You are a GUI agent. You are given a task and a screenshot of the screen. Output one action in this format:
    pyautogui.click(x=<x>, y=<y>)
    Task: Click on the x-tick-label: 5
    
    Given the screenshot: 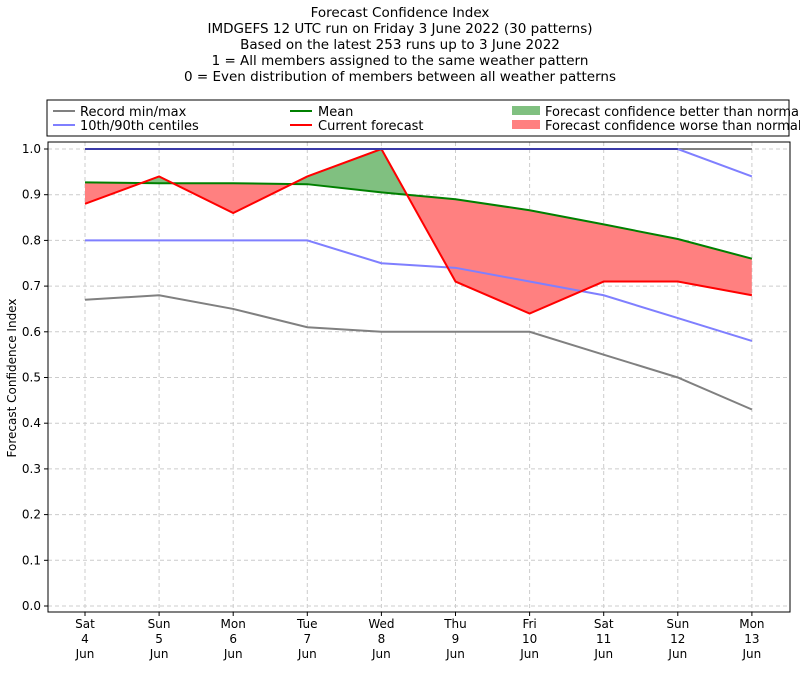 What is the action you would take?
    pyautogui.click(x=159, y=639)
    